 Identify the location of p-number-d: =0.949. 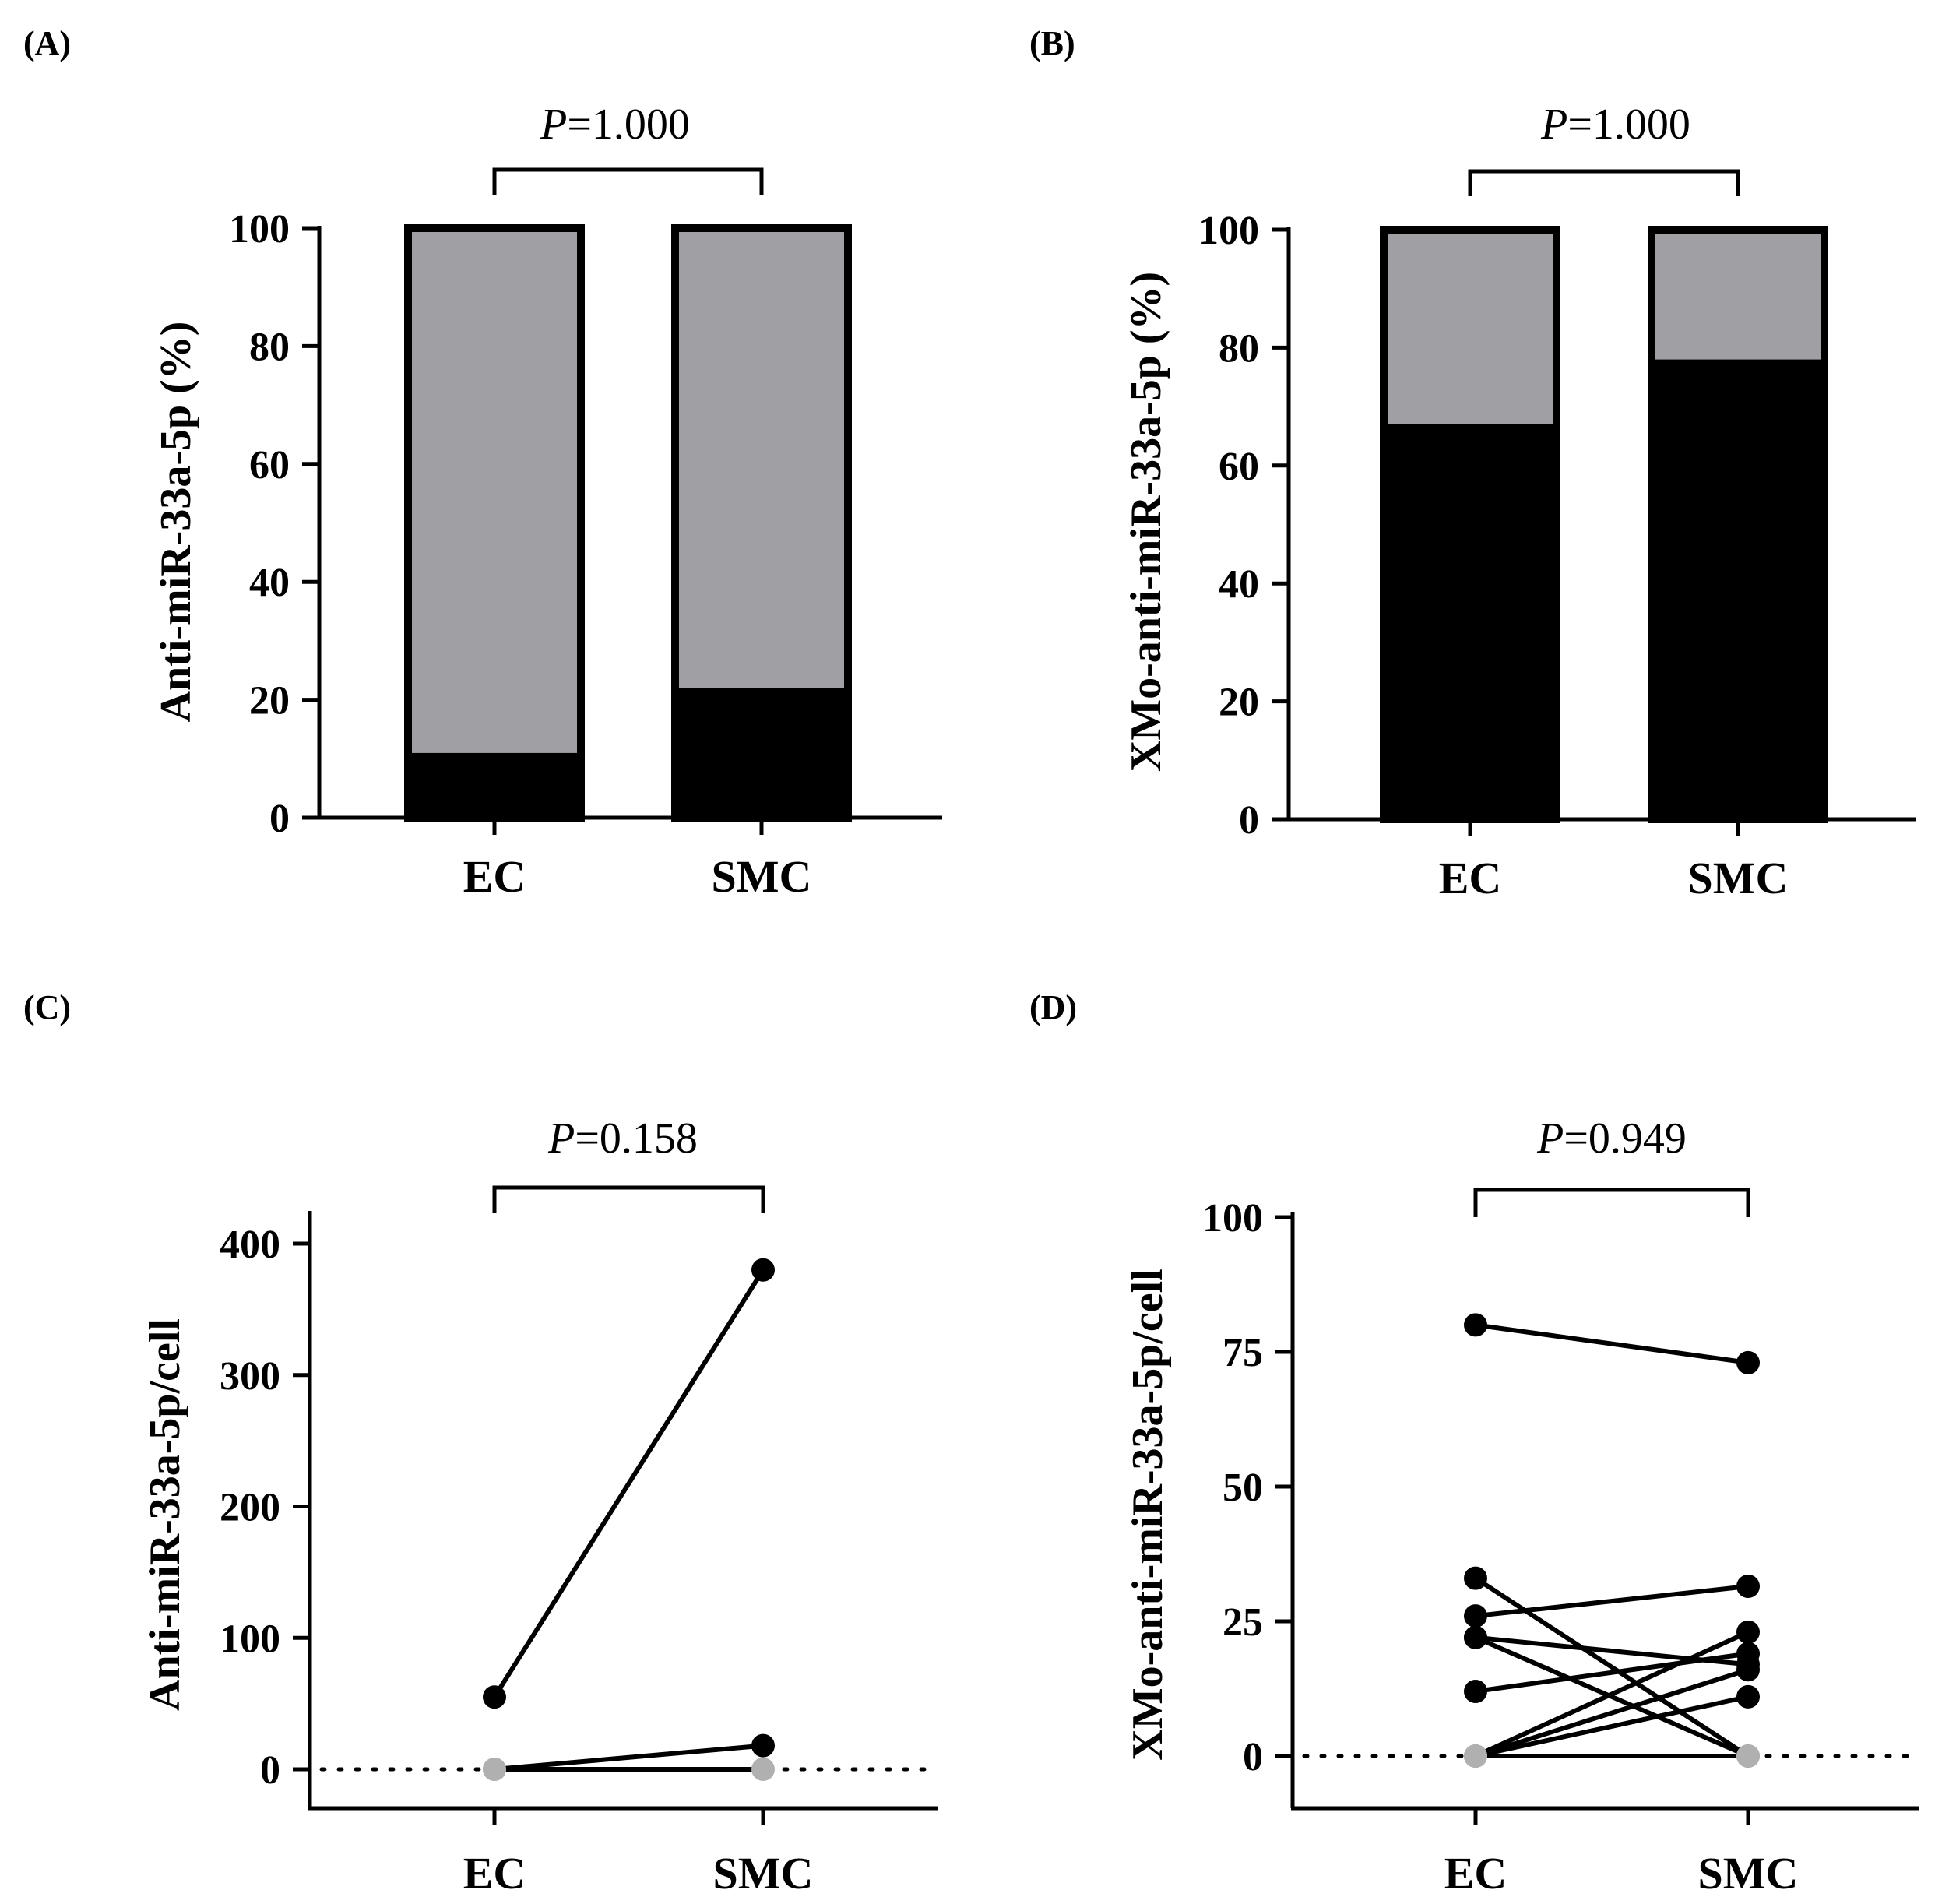
(1625, 1138).